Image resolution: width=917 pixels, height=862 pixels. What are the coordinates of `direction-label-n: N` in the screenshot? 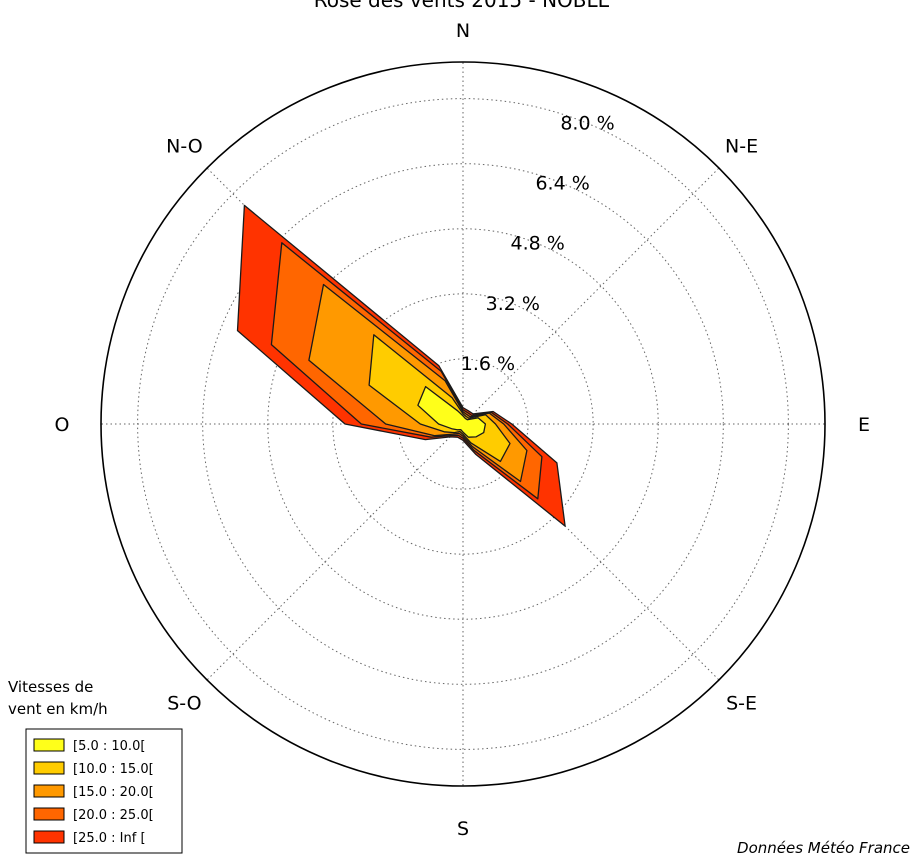 It's located at (463, 31).